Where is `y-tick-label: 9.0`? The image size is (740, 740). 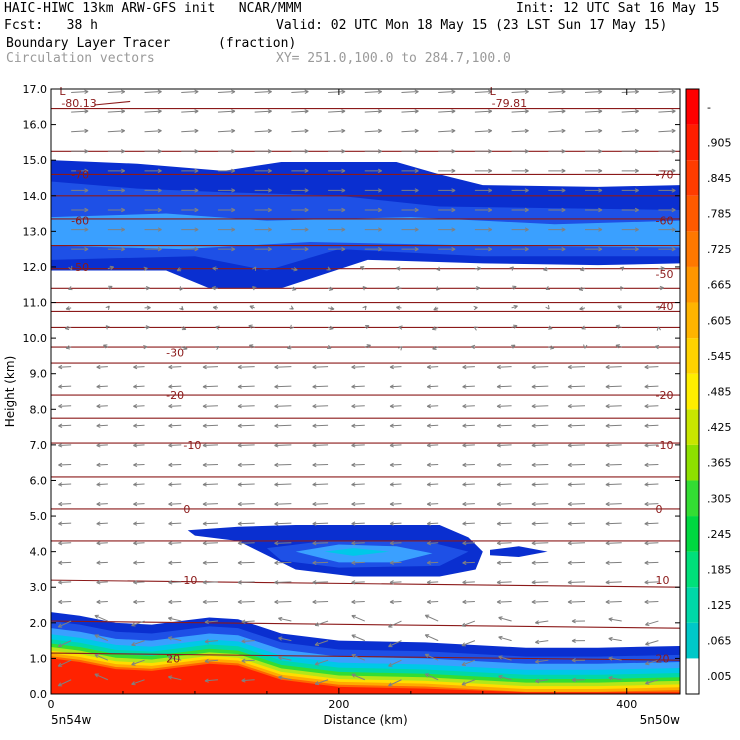
y-tick-label: 9.0 is located at coordinates (39, 374).